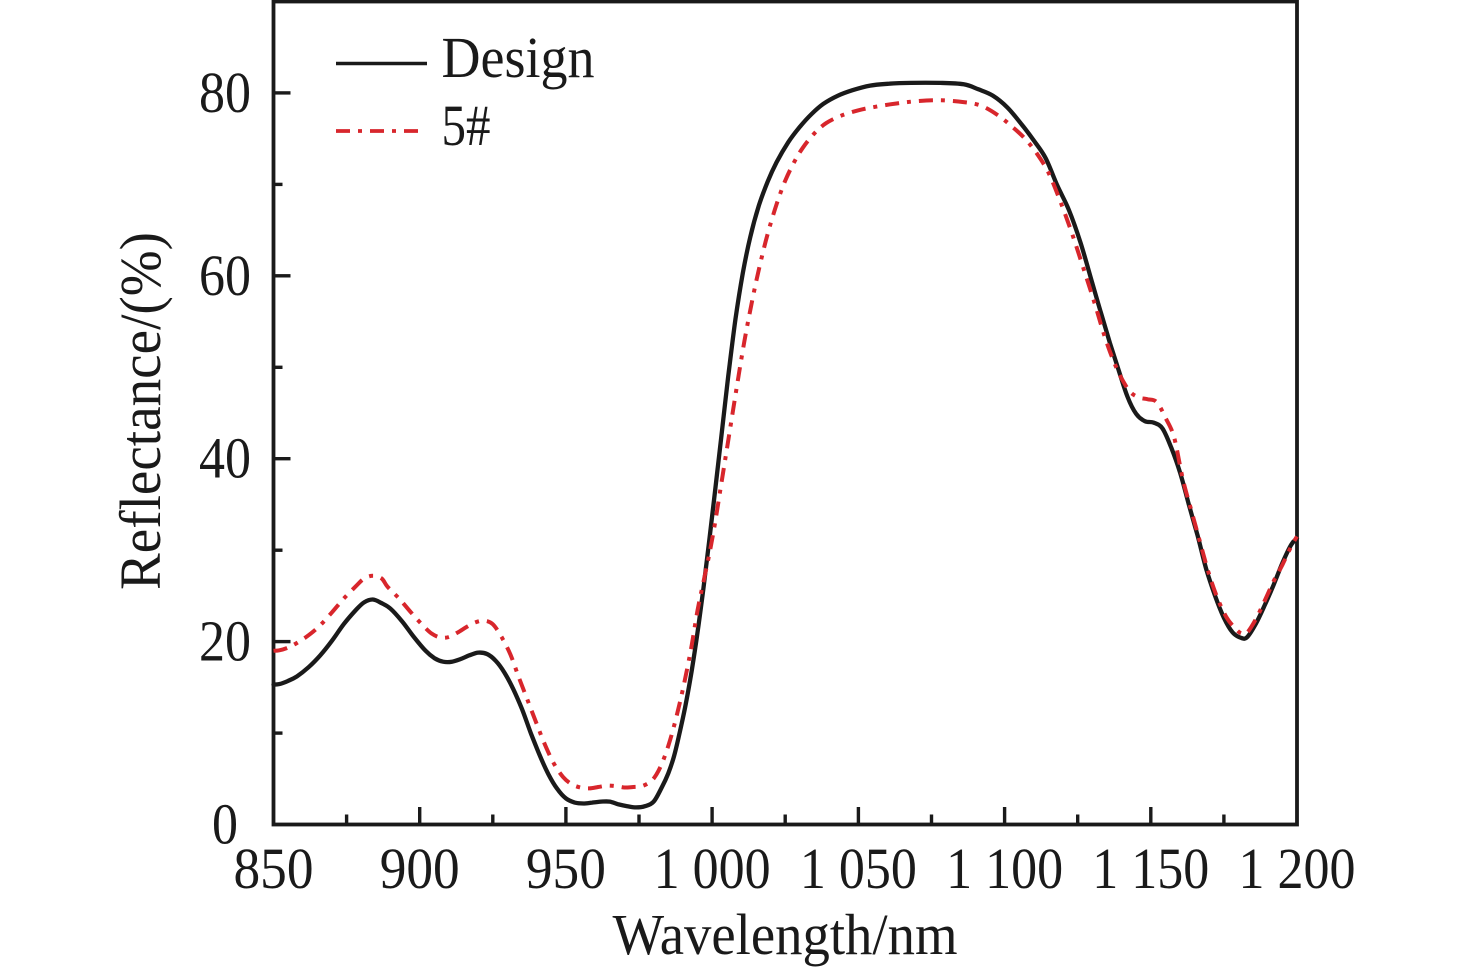 This screenshot has width=1476, height=973. I want to click on svg-text: 1 000, so click(712, 868).